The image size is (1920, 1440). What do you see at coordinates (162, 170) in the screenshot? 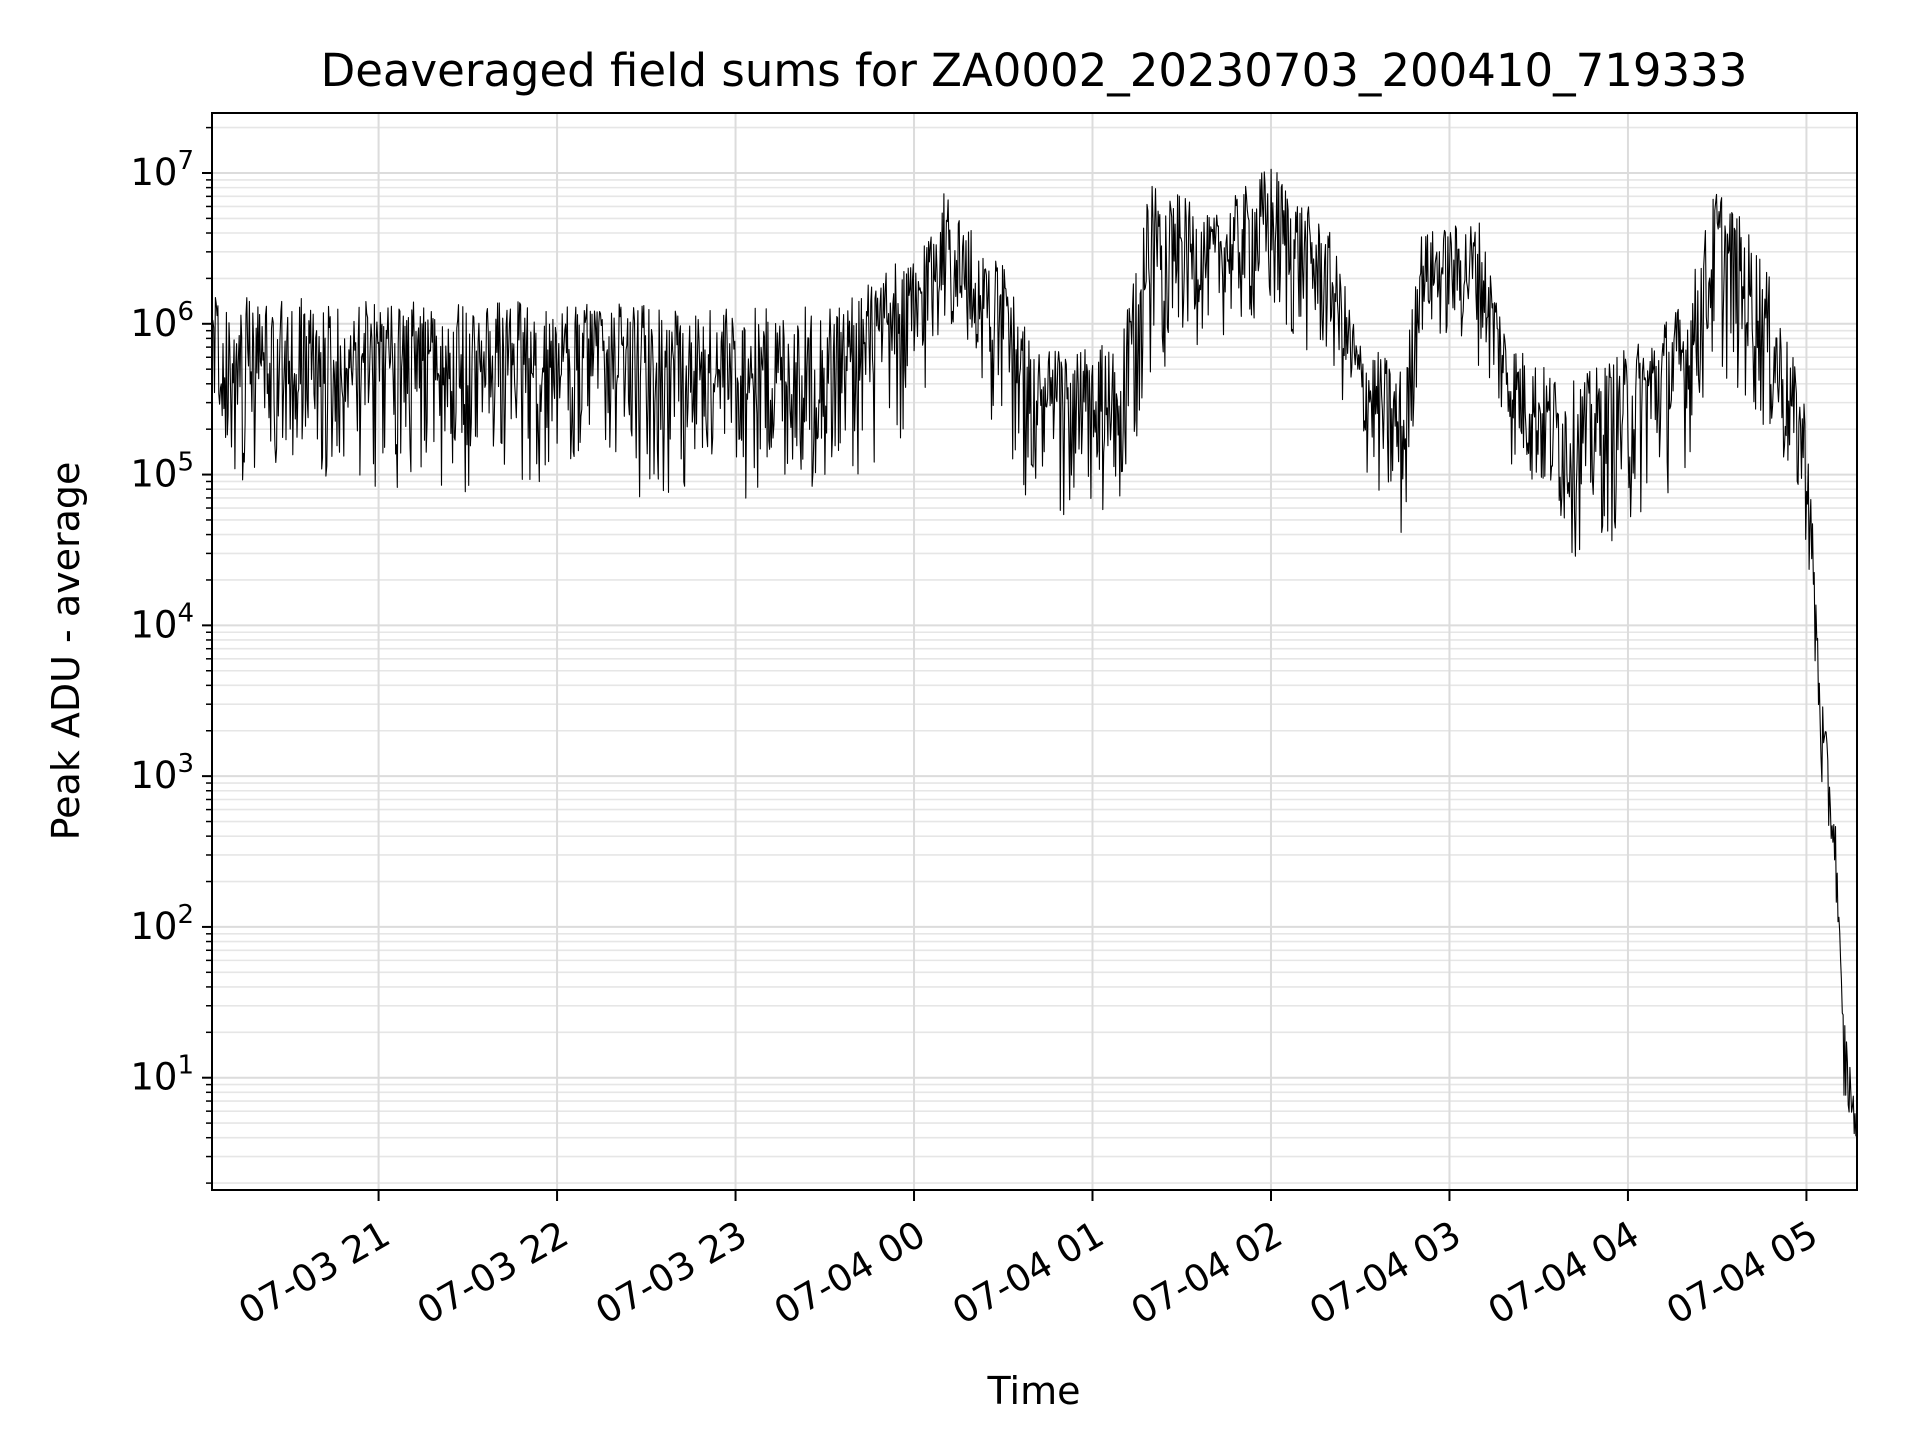
I see `y-tick-label: 107` at bounding box center [162, 170].